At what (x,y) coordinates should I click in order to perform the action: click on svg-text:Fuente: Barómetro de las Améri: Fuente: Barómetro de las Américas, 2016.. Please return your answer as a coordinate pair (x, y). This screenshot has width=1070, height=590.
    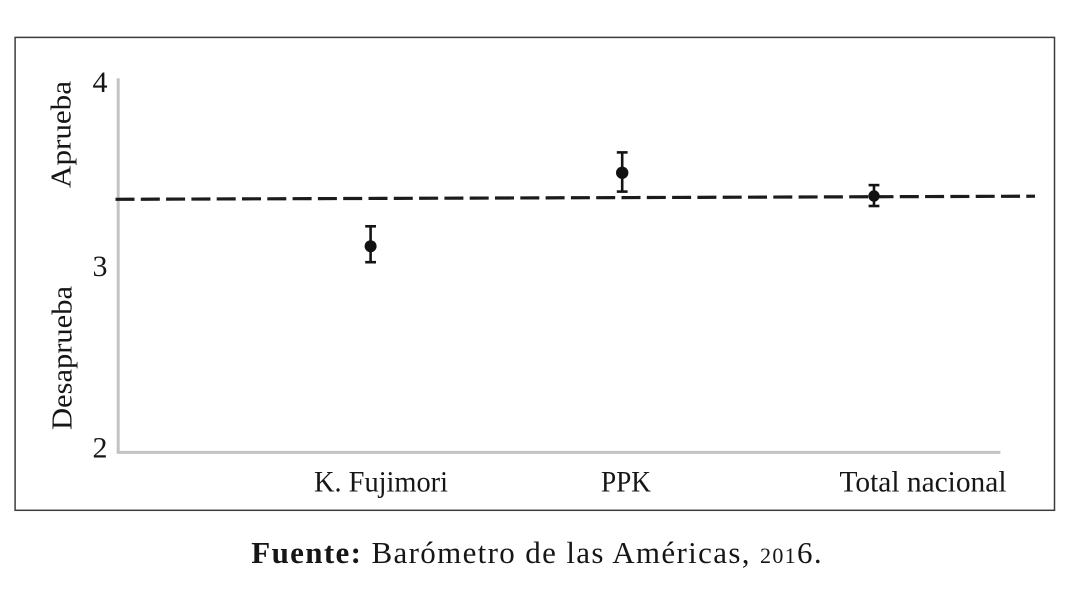
    Looking at the image, I should click on (537, 552).